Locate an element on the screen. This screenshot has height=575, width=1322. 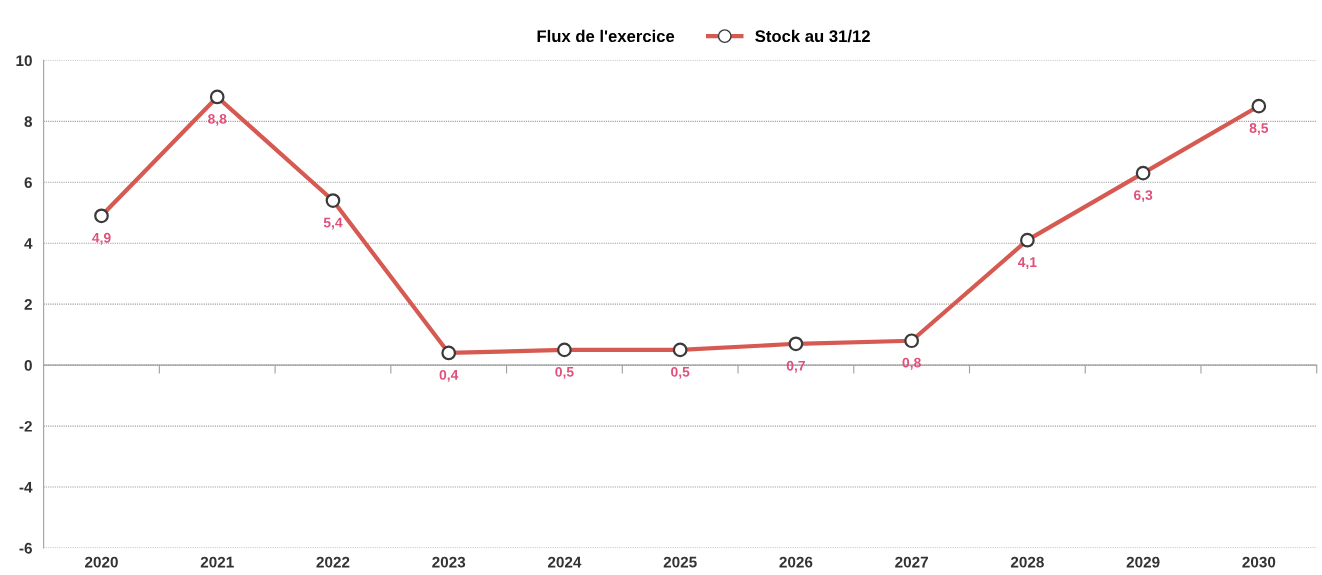
x-tick-label: 2025 is located at coordinates (680, 562).